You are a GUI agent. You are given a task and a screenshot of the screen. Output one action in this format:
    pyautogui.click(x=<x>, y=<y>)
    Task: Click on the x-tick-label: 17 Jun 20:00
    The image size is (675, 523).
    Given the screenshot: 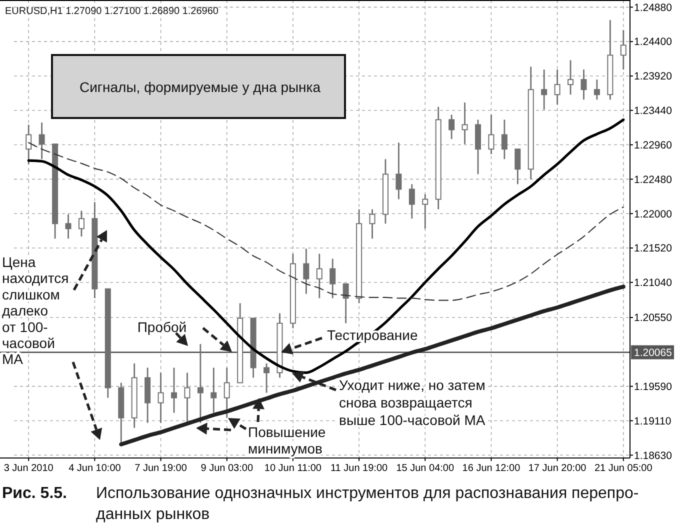 What is the action you would take?
    pyautogui.click(x=557, y=468)
    